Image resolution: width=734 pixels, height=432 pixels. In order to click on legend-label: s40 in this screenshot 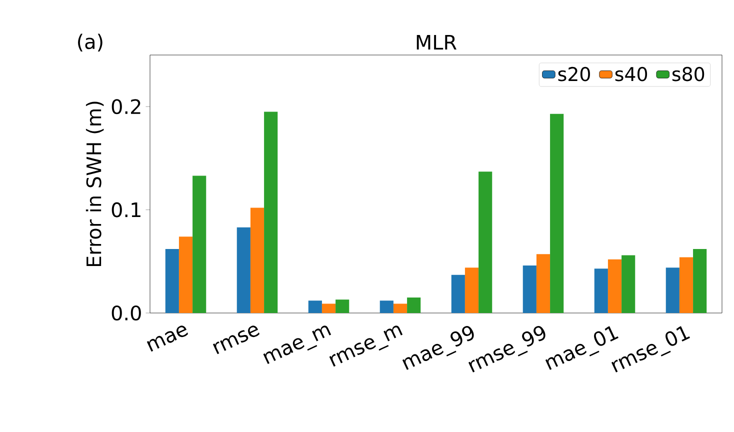, I will do `click(631, 74)`.